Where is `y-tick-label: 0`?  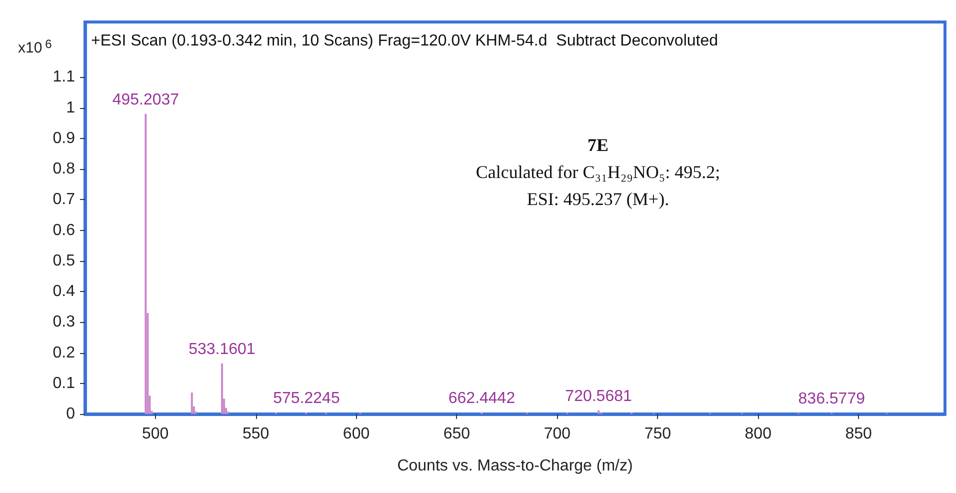
y-tick-label: 0 is located at coordinates (71, 414).